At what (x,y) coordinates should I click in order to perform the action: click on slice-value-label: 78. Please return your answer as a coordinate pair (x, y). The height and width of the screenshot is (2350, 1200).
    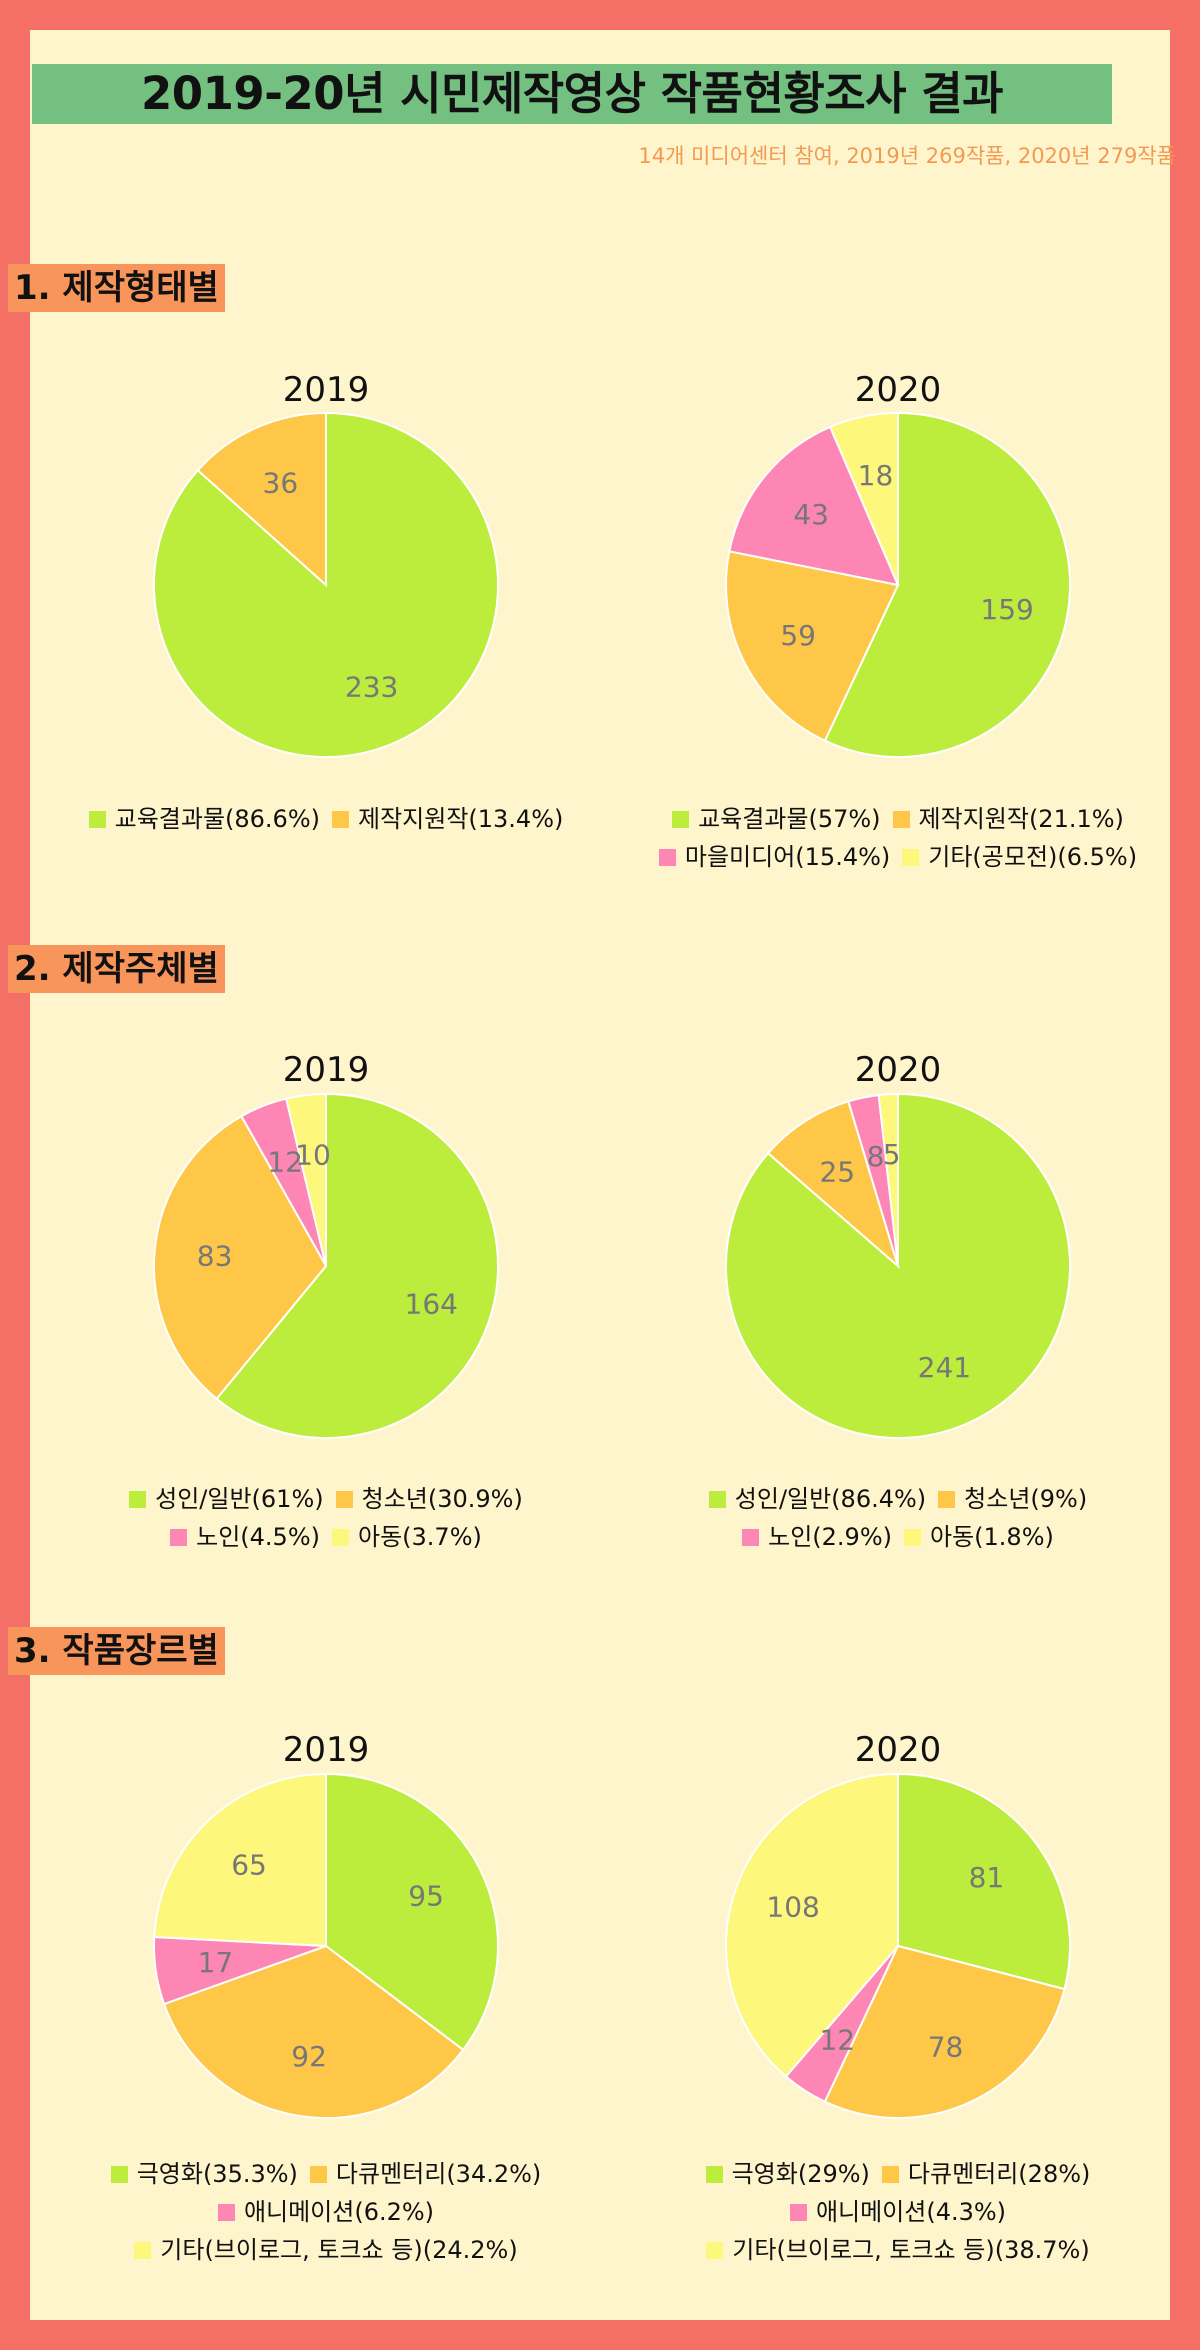
    Looking at the image, I should click on (946, 2047).